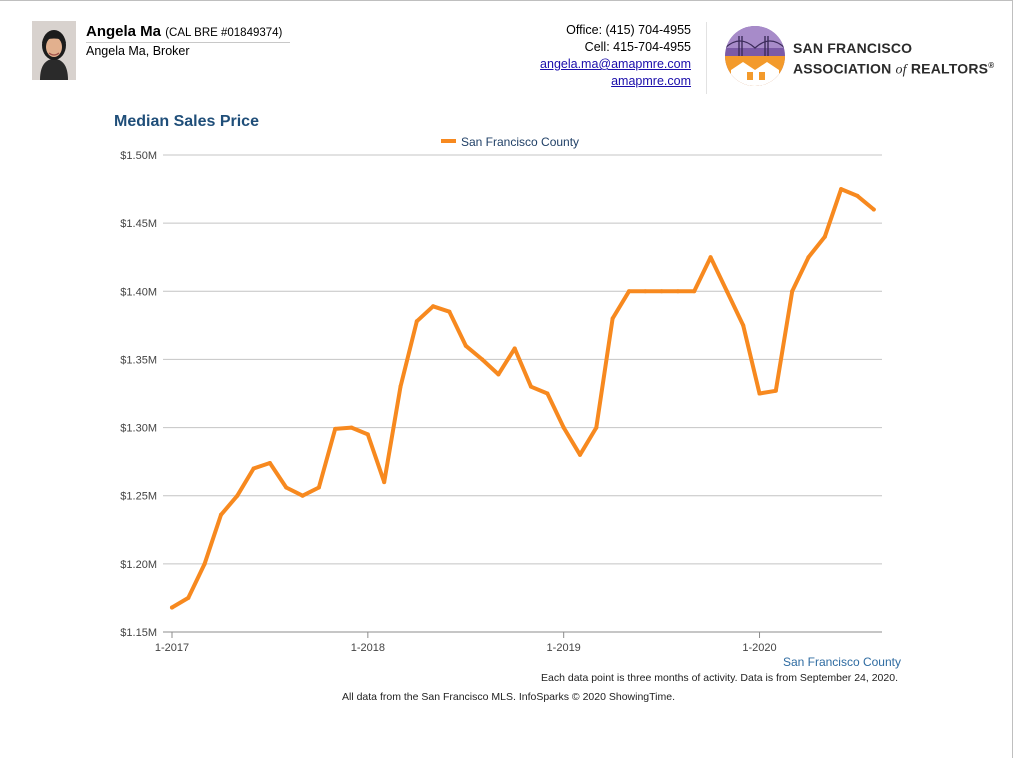 The image size is (1015, 758). What do you see at coordinates (138, 360) in the screenshot?
I see `y-tick-label: $1.35M` at bounding box center [138, 360].